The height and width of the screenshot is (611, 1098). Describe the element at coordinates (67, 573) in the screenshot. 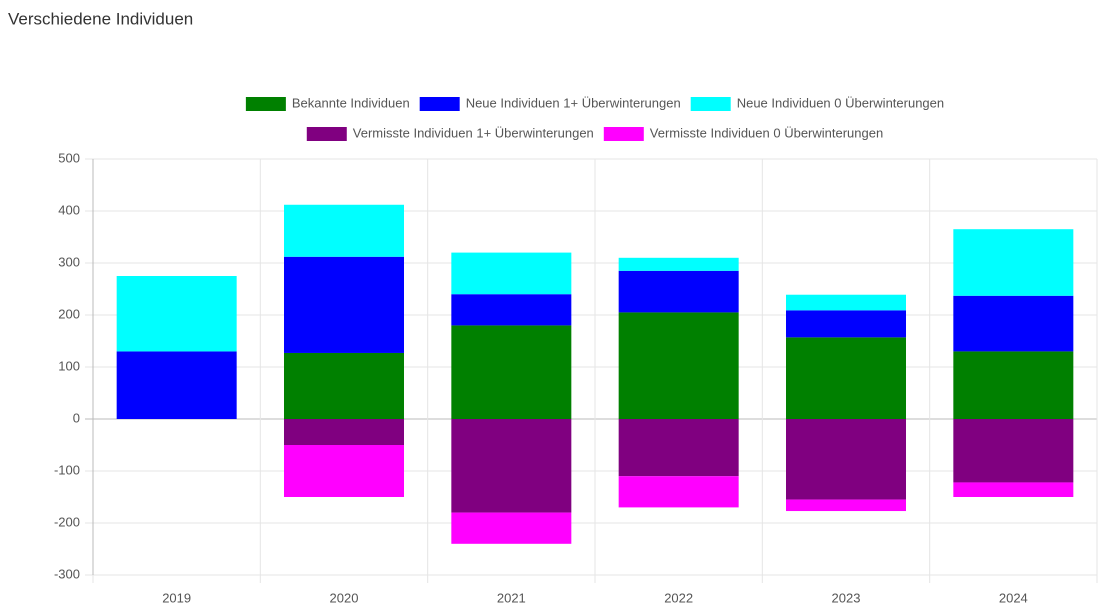

I see `y-tick-label: -300` at that location.